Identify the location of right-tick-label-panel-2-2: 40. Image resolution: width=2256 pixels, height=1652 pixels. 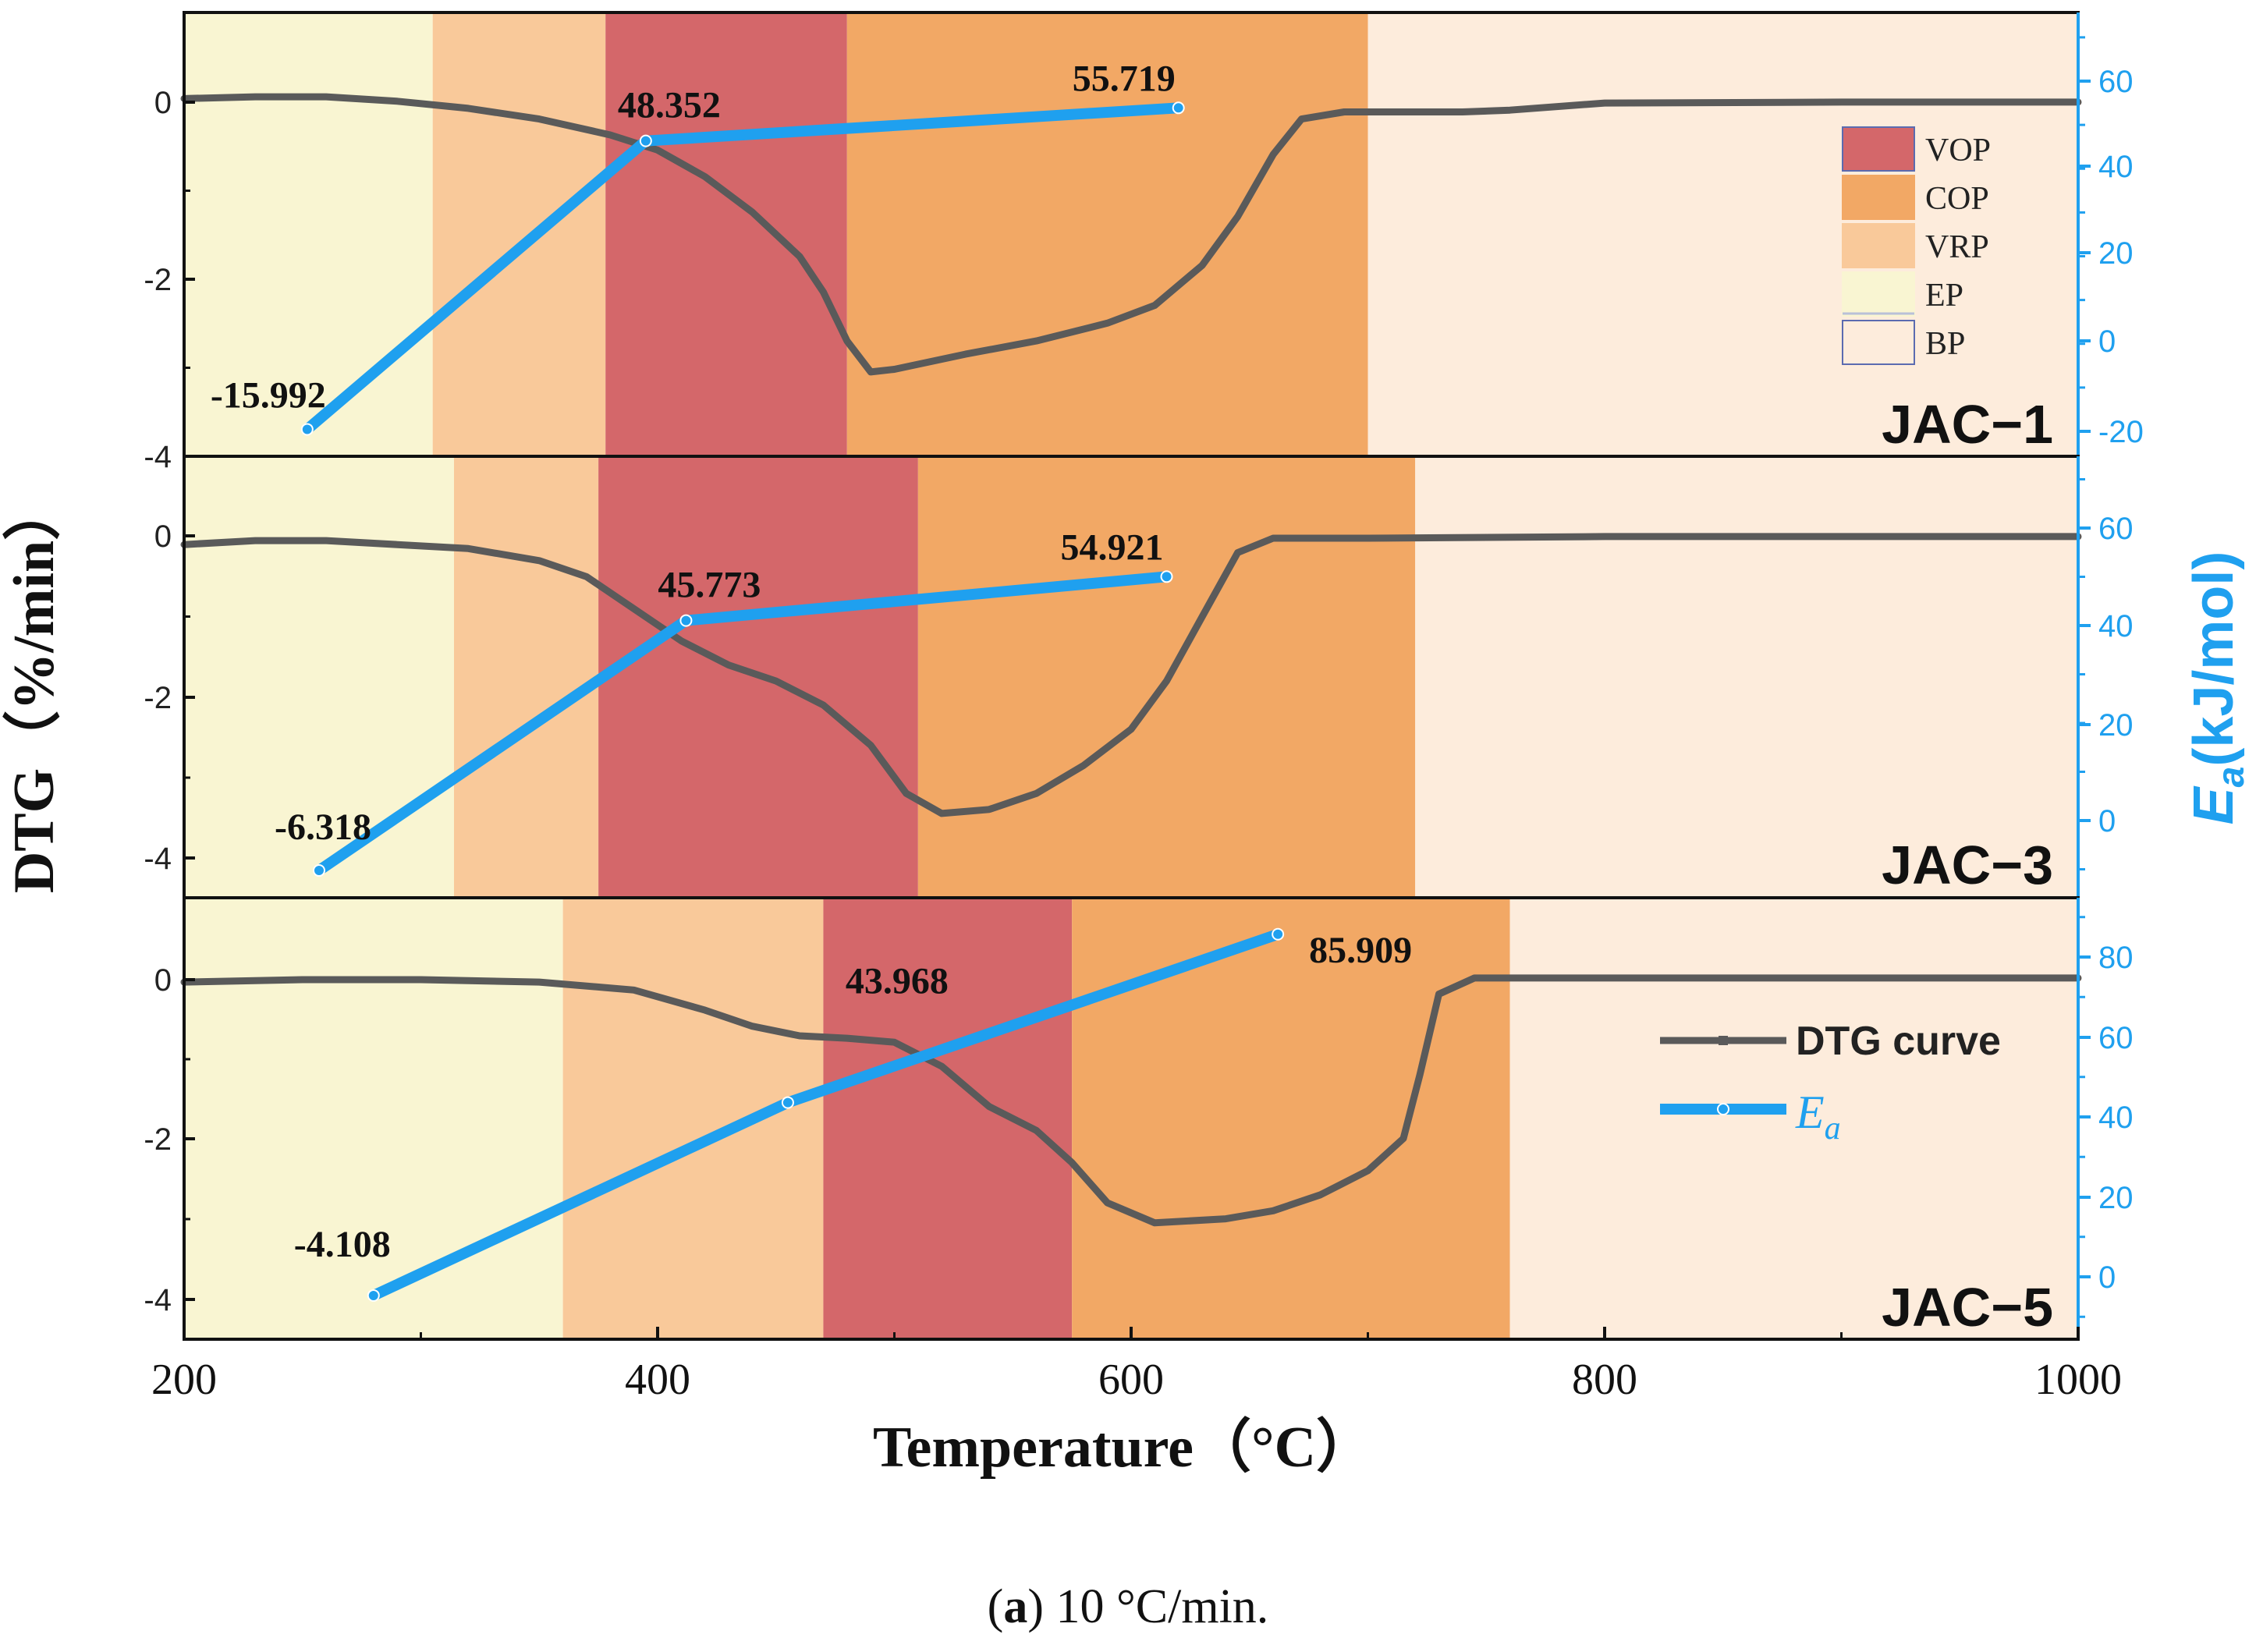
(2116, 626).